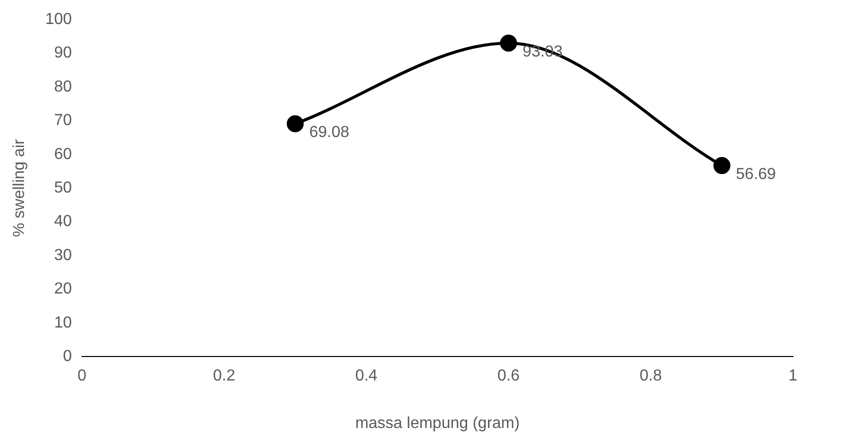 Image resolution: width=843 pixels, height=443 pixels. I want to click on x-tick-label: 0.4, so click(366, 376).